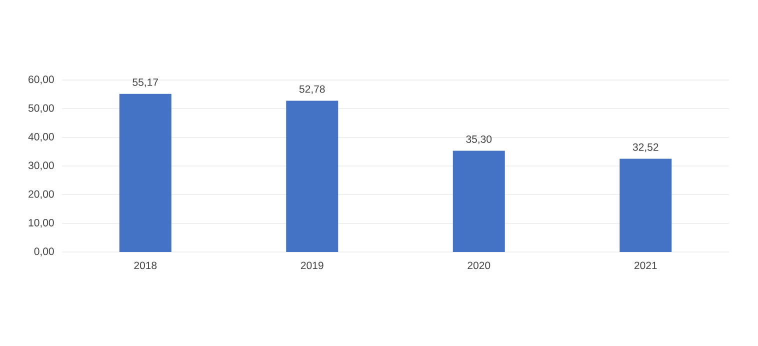 The image size is (758, 346). Describe the element at coordinates (312, 89) in the screenshot. I see `data-label: 52,78` at that location.